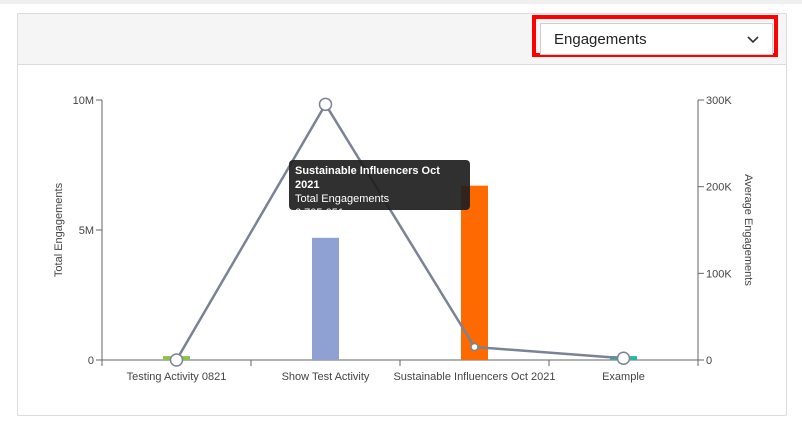  I want to click on tooltip-value: 6,705,051, so click(319, 213).